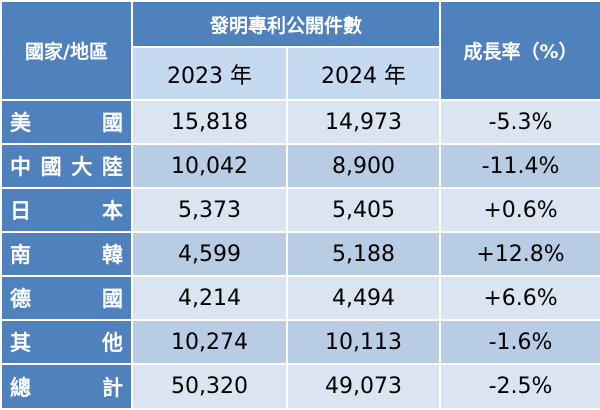  I want to click on cell-2024: 49,073, so click(363, 386).